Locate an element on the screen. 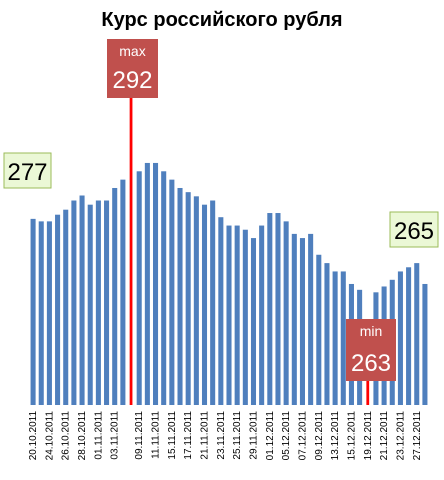  x-tick-label: 21.11.2011 is located at coordinates (205, 435).